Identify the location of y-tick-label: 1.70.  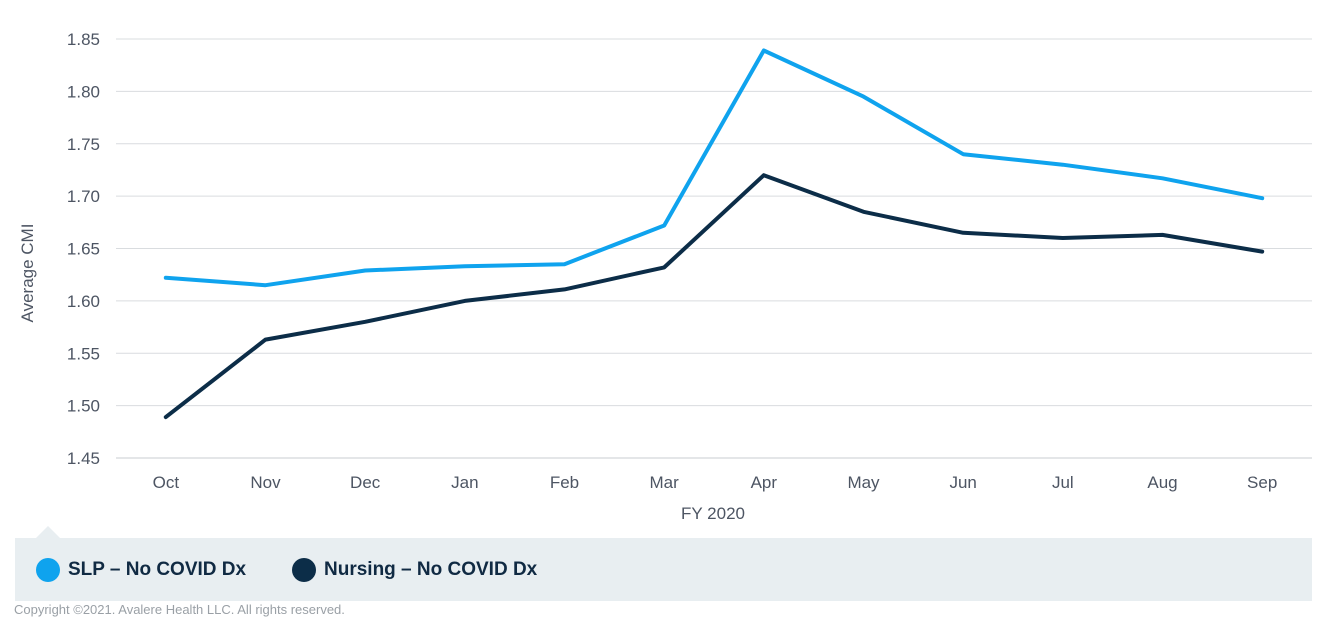
(83, 196).